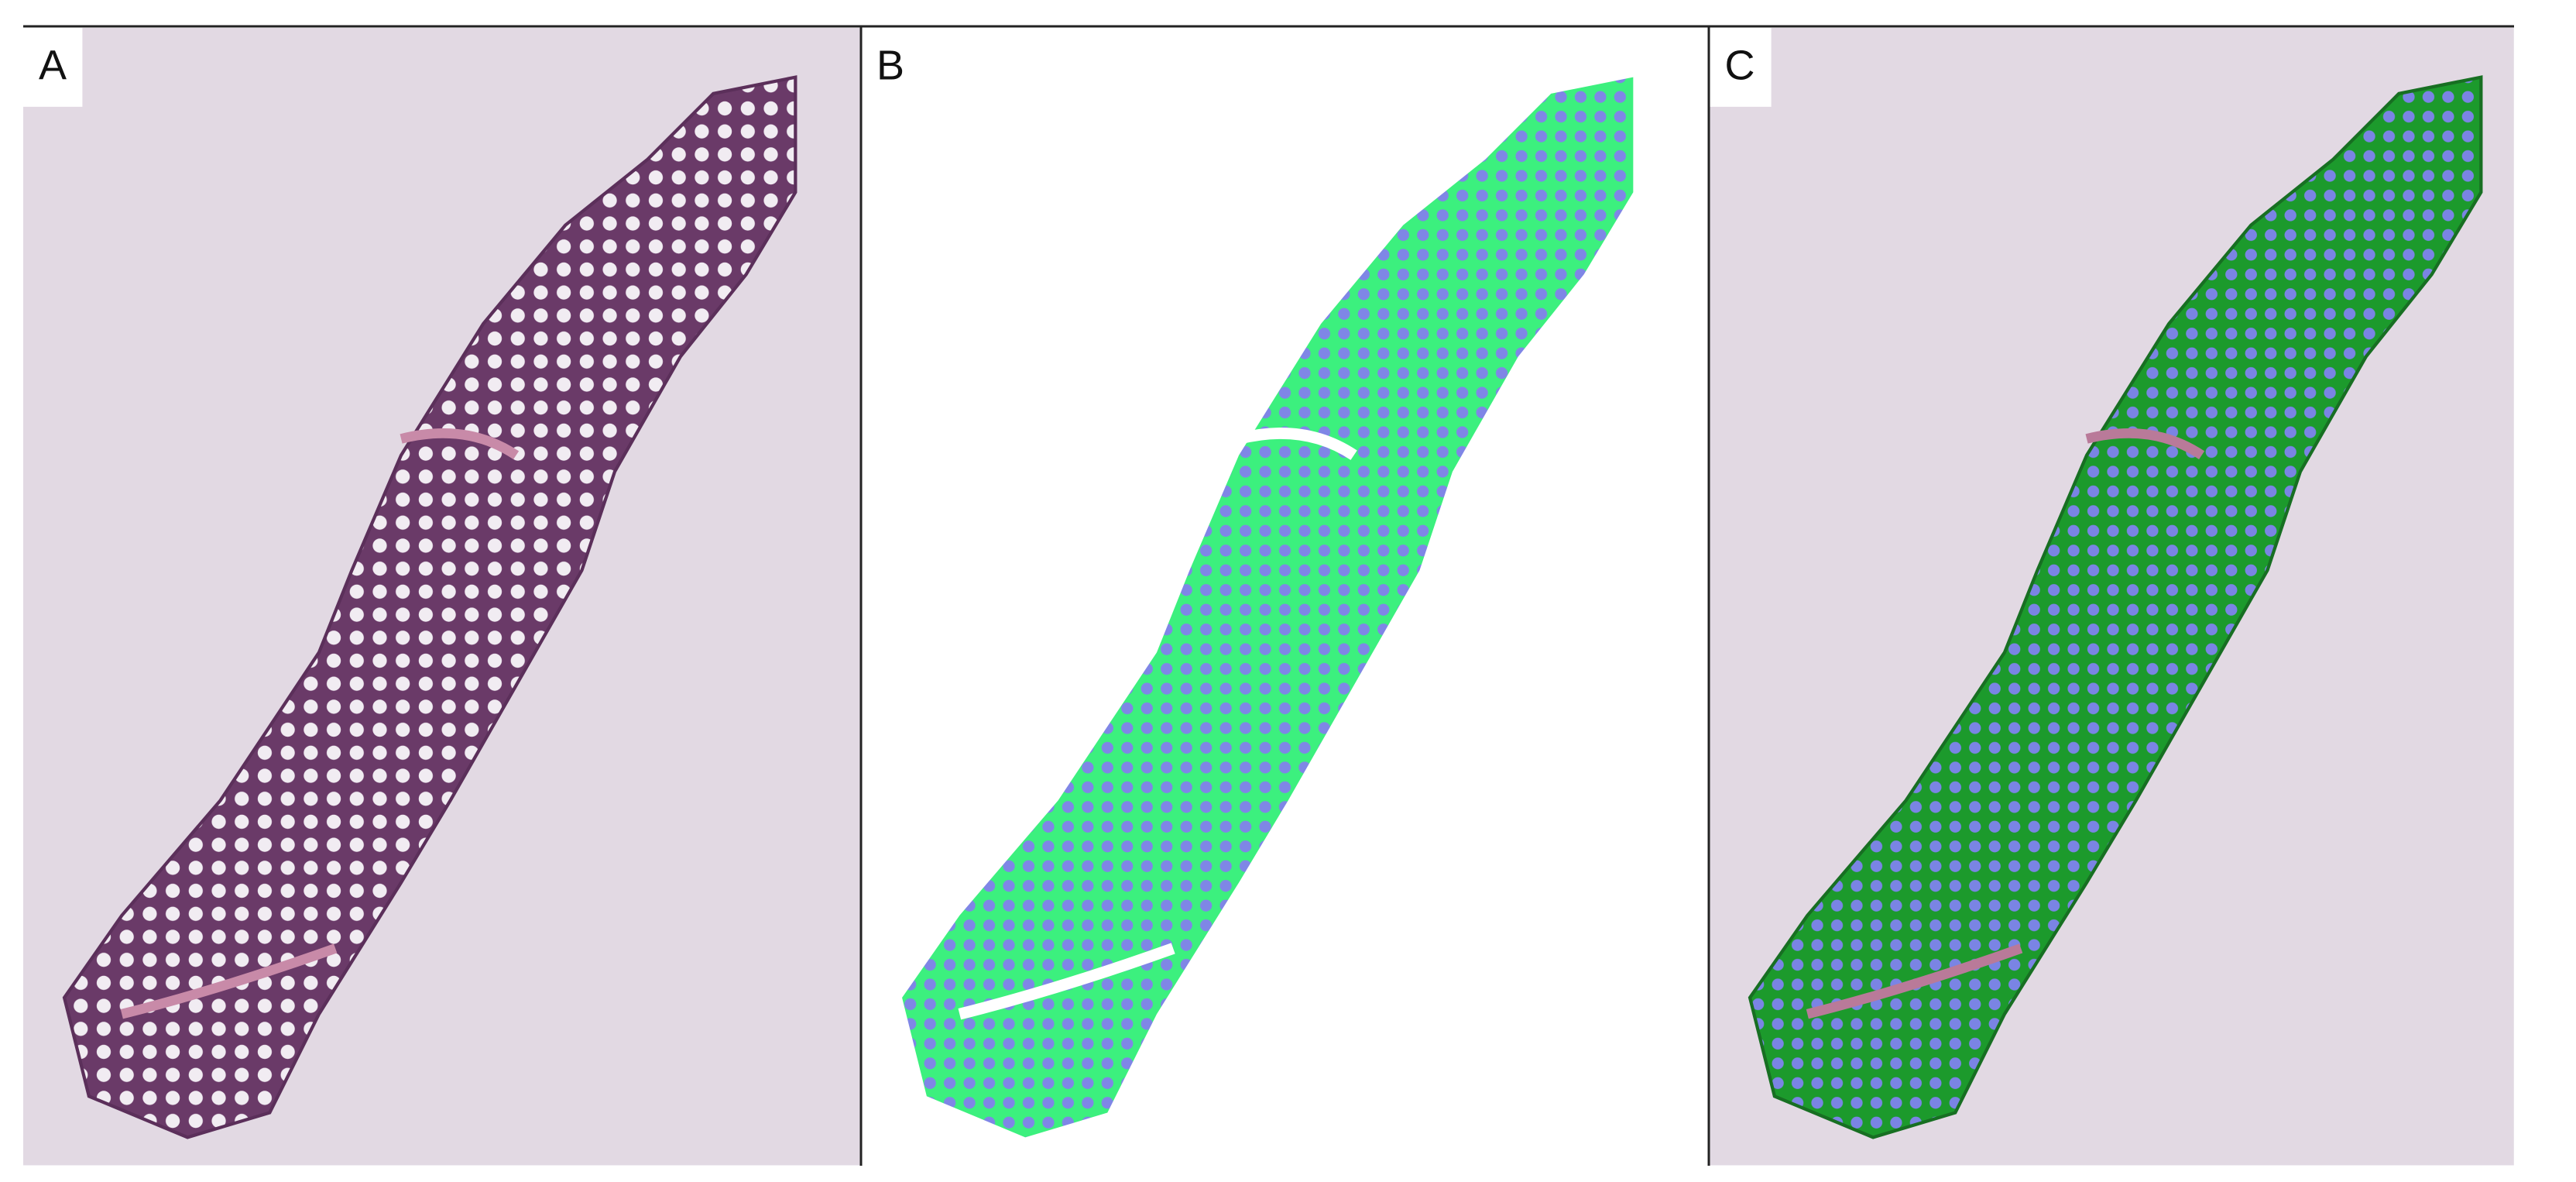 The width and height of the screenshot is (2576, 1182). What do you see at coordinates (890, 65) in the screenshot?
I see `panel-label: B` at bounding box center [890, 65].